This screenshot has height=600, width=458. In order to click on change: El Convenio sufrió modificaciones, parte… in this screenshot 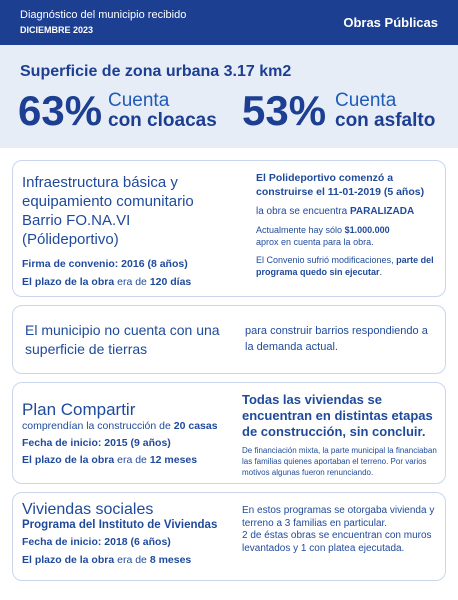, I will do `click(346, 266)`.